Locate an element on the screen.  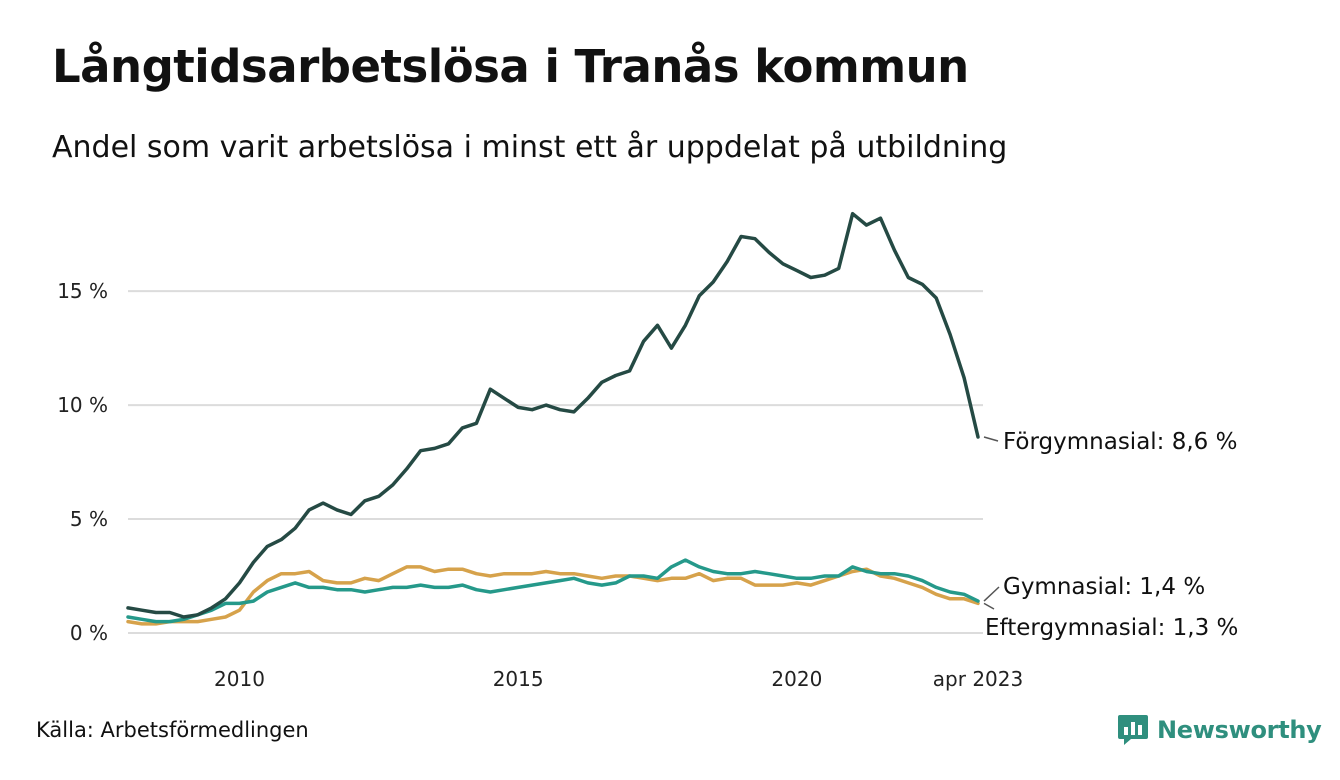
x-tick-label: 2015 is located at coordinates (518, 679).